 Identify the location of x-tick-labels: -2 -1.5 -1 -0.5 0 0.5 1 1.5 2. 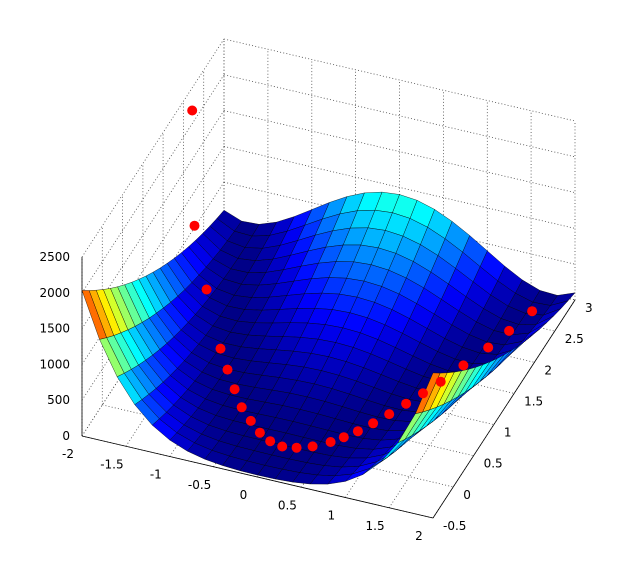
(242, 495).